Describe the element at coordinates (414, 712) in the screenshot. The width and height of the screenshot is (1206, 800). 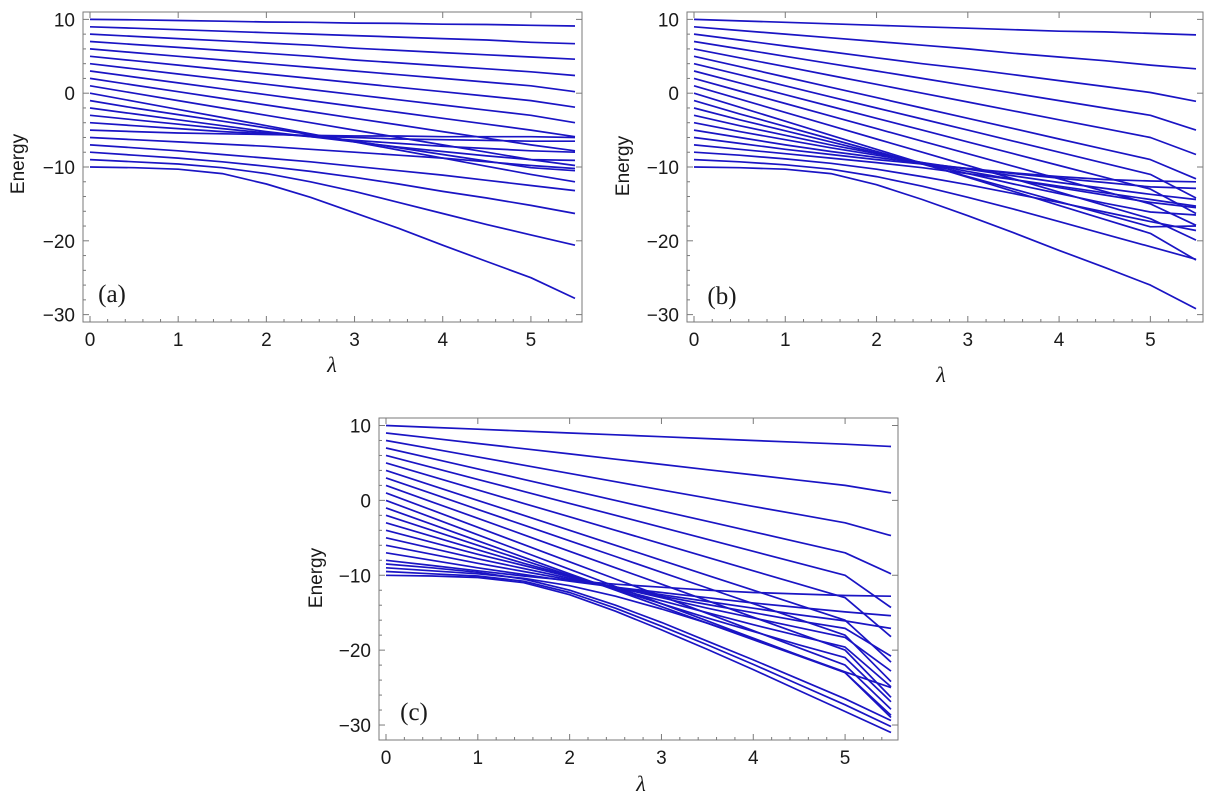
I see `panel-label: (c)` at that location.